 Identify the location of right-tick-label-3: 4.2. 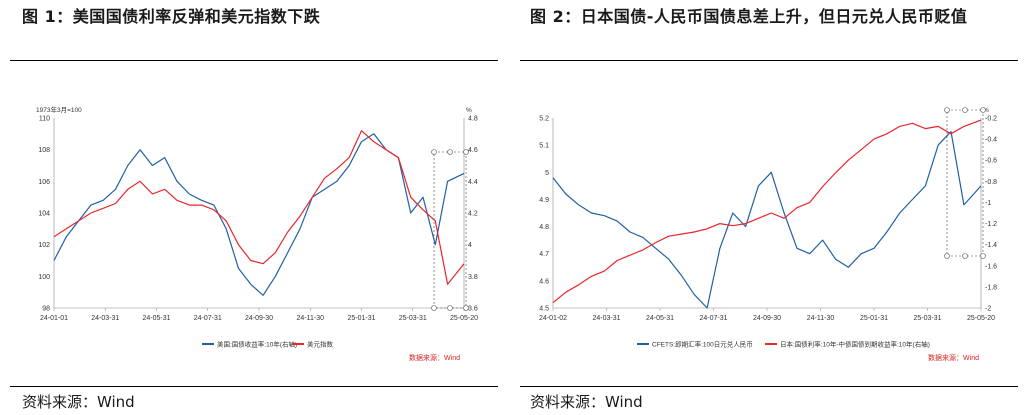
(473, 214).